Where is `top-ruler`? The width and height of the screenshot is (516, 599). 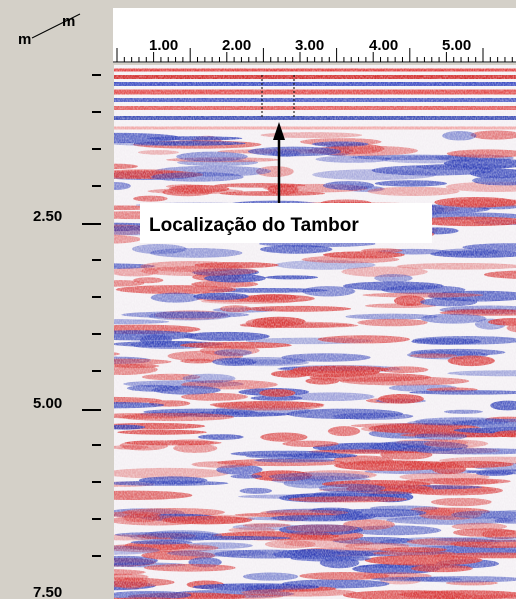 top-ruler is located at coordinates (314, 35).